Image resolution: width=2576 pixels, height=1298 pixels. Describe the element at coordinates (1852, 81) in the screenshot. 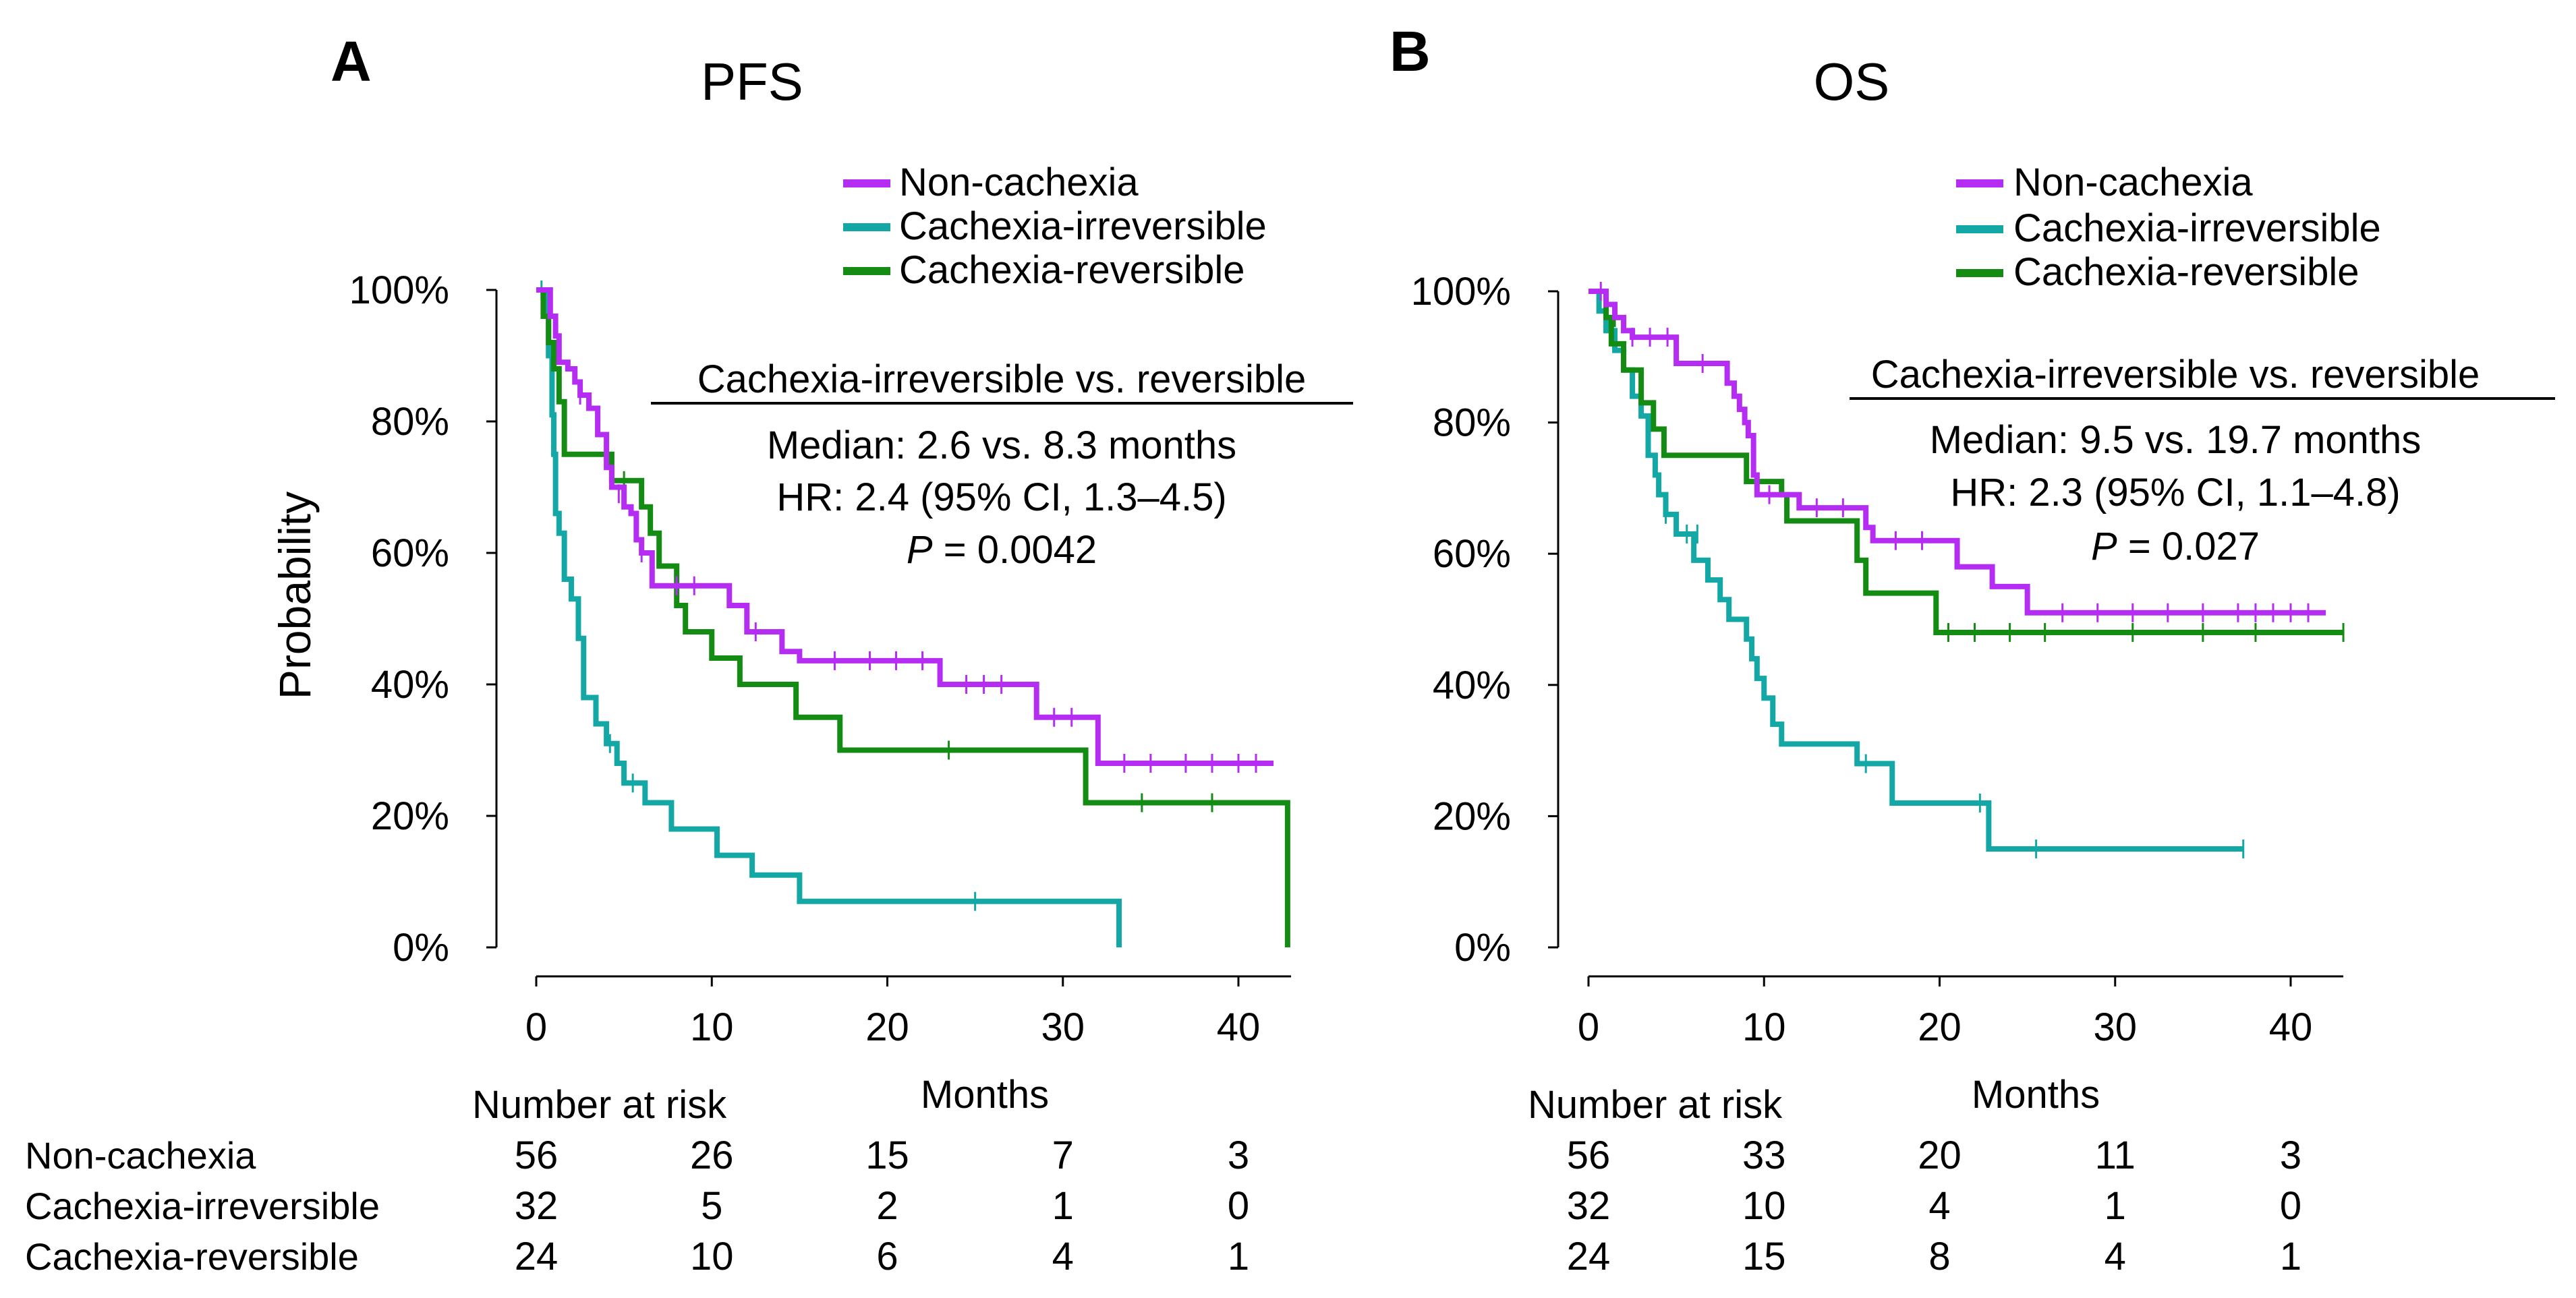

I see `chart-title: OS` at that location.